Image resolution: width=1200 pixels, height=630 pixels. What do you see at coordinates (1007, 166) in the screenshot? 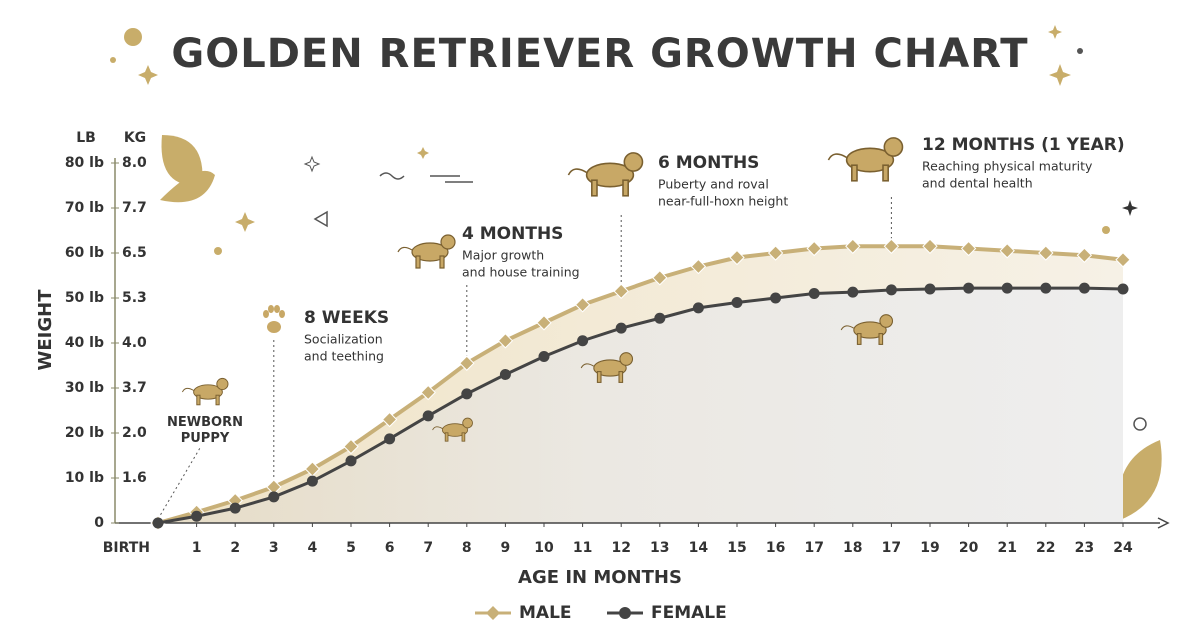
I see `annotation-text: Reaching physical maturity` at bounding box center [1007, 166].